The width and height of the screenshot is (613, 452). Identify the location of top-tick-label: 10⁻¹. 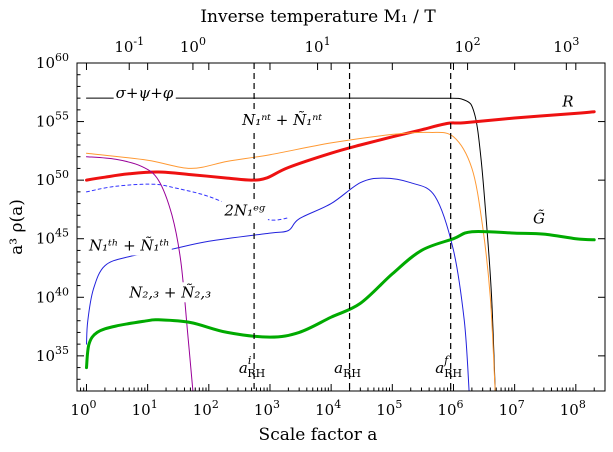
(129, 45).